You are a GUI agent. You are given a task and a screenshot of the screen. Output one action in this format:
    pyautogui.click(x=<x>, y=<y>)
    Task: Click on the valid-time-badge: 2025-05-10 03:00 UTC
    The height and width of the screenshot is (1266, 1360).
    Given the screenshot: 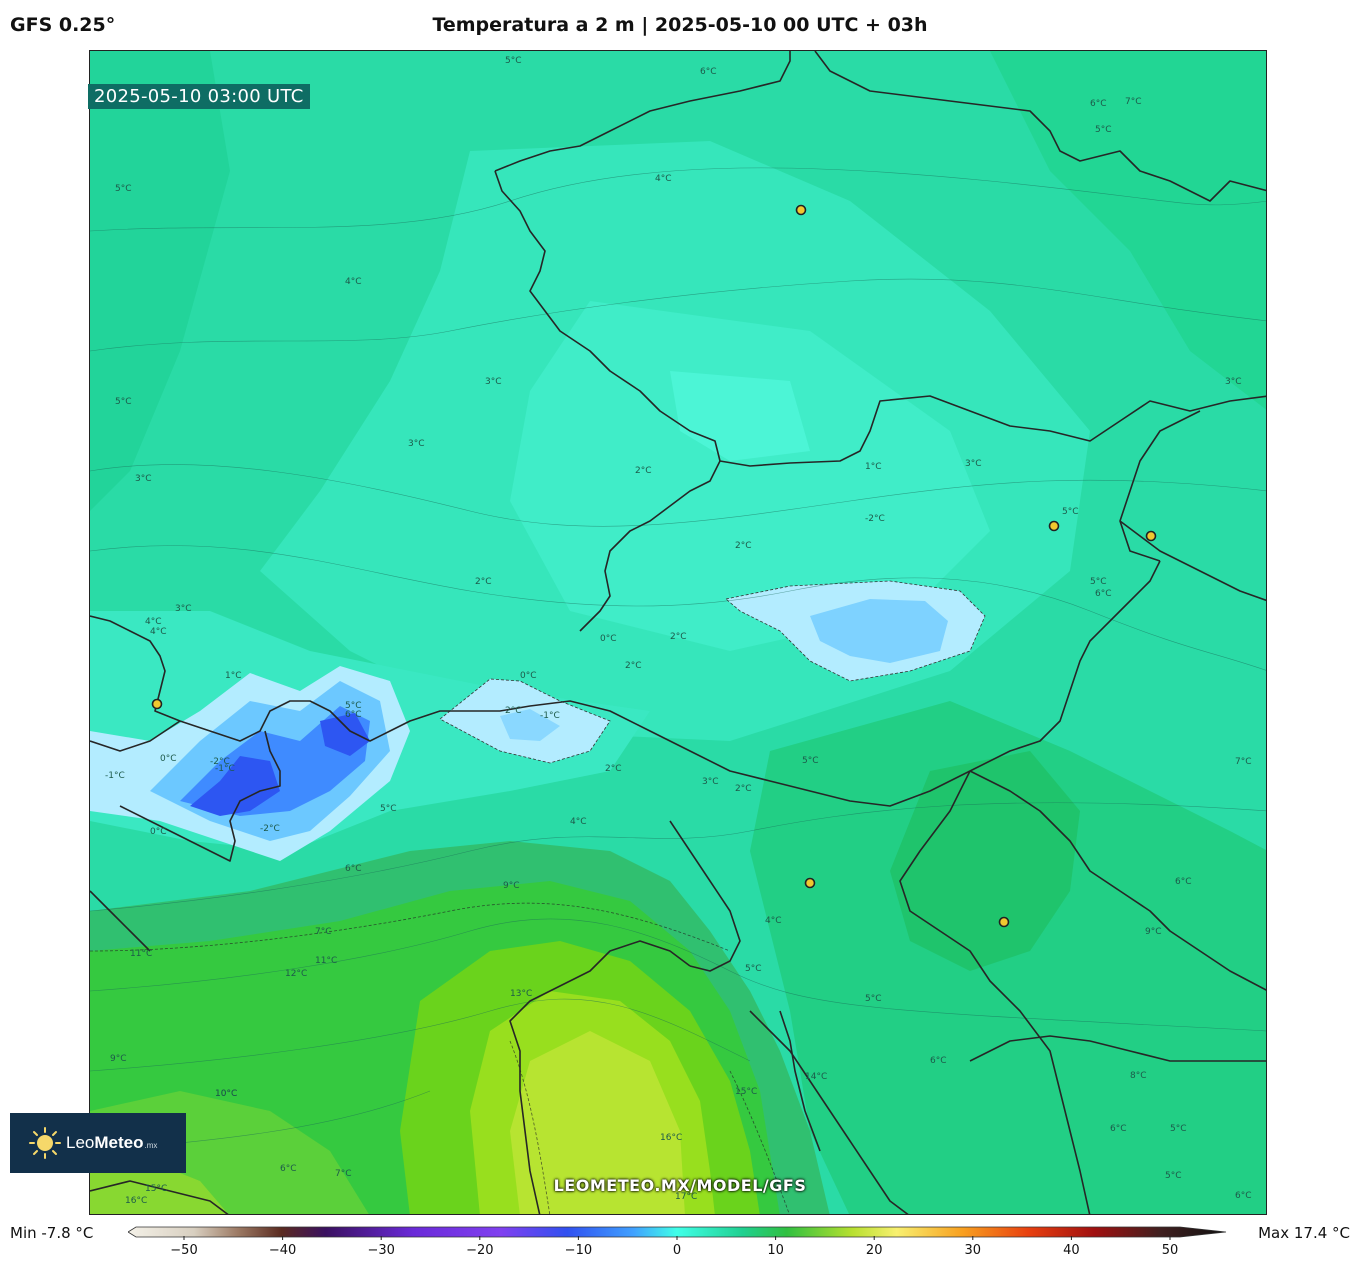 What is the action you would take?
    pyautogui.click(x=199, y=96)
    